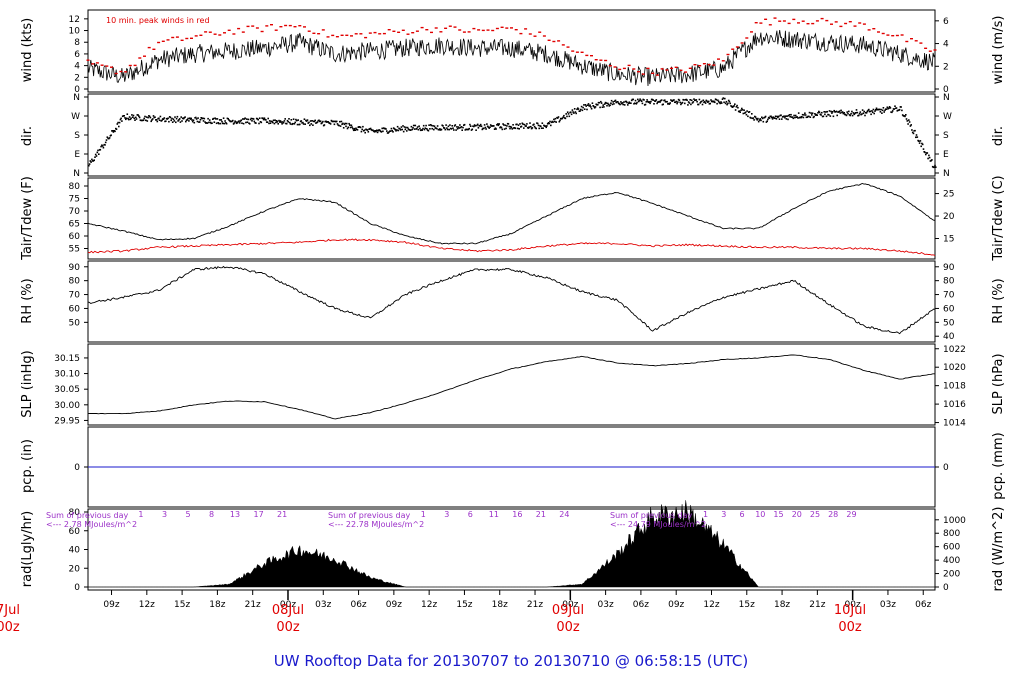 This screenshot has height=700, width=1024. What do you see at coordinates (949, 337) in the screenshot?
I see `rh-right-tick-label: 40` at bounding box center [949, 337].